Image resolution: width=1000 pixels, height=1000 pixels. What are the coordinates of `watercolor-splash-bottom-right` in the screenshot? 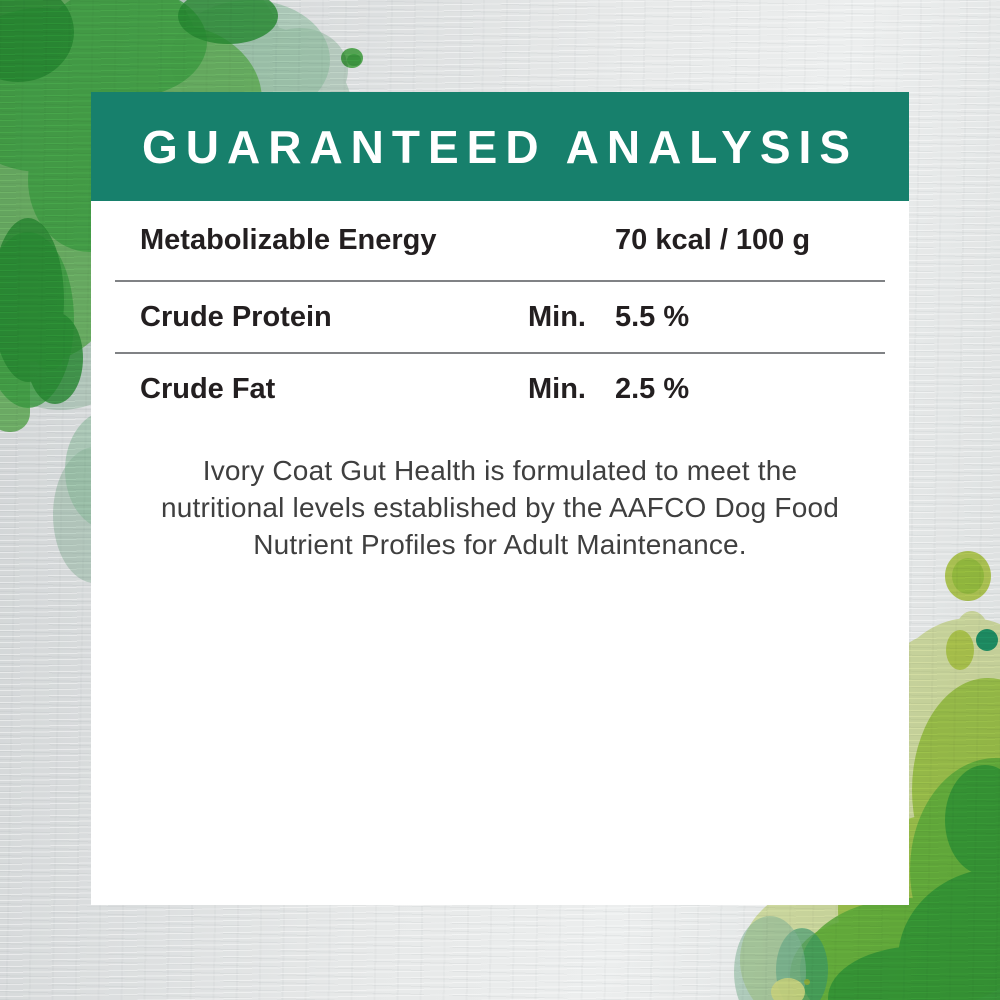 It's located at (867, 775).